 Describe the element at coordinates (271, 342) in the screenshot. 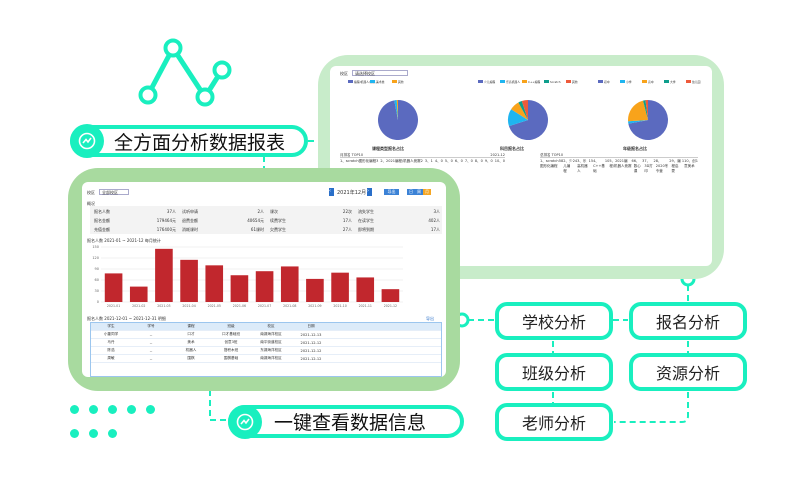

I see `table-cell: 南平街道校区` at that location.